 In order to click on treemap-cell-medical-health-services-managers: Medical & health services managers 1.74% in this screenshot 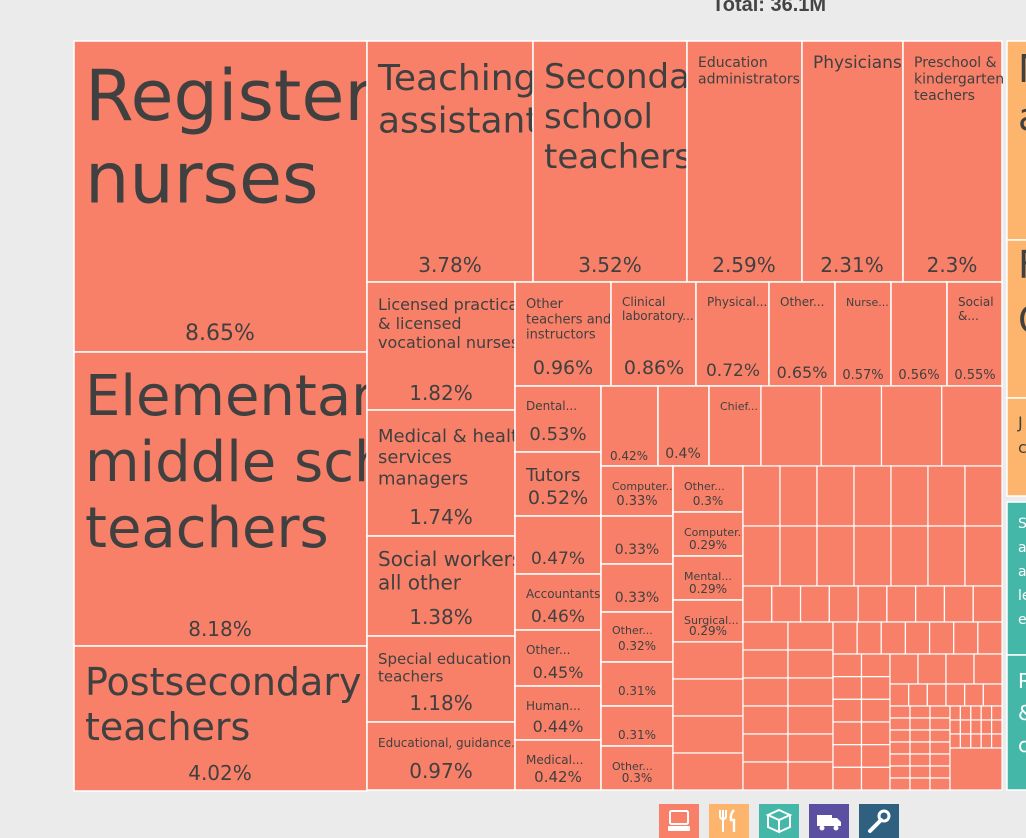, I will do `click(447, 473)`.